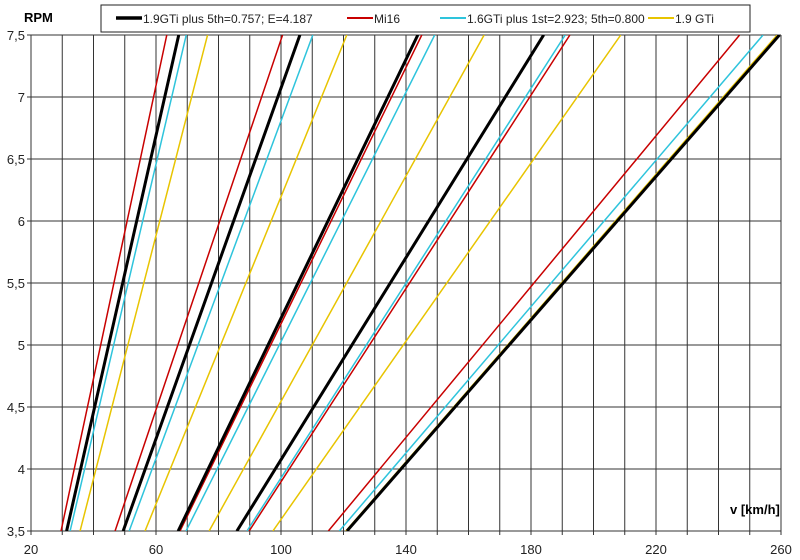  I want to click on x-tick-label: 220, so click(656, 549).